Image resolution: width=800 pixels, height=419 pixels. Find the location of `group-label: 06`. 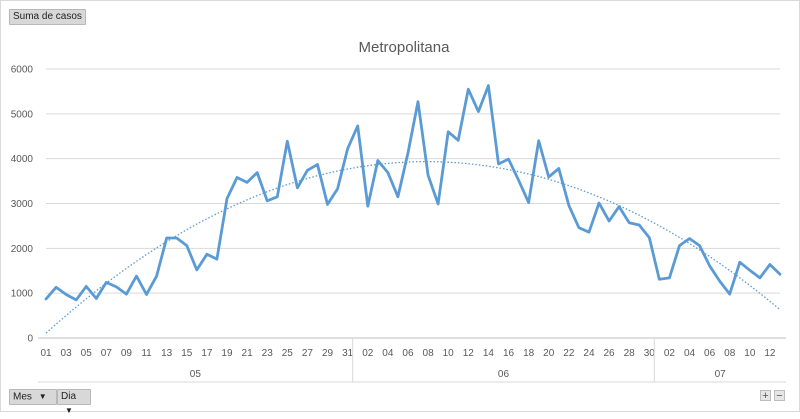

group-label: 06 is located at coordinates (504, 374).